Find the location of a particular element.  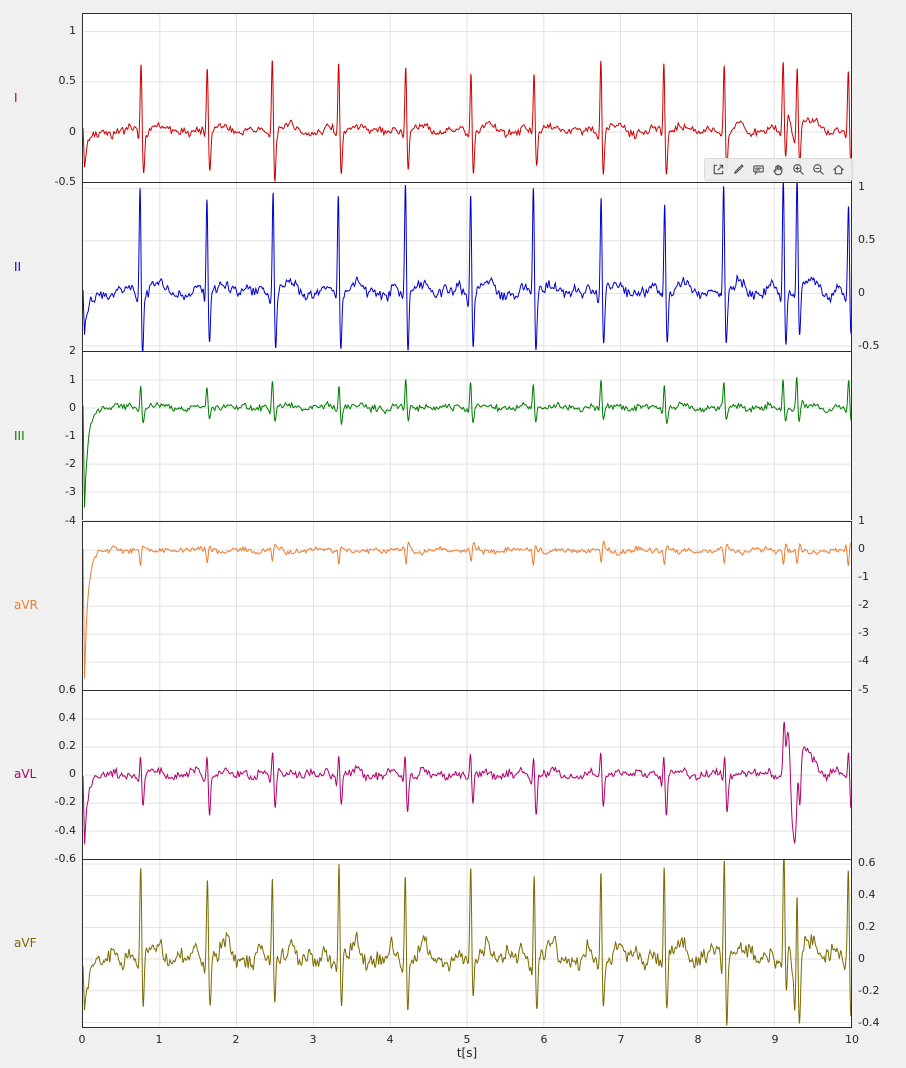

panel-III is located at coordinates (467, 436).